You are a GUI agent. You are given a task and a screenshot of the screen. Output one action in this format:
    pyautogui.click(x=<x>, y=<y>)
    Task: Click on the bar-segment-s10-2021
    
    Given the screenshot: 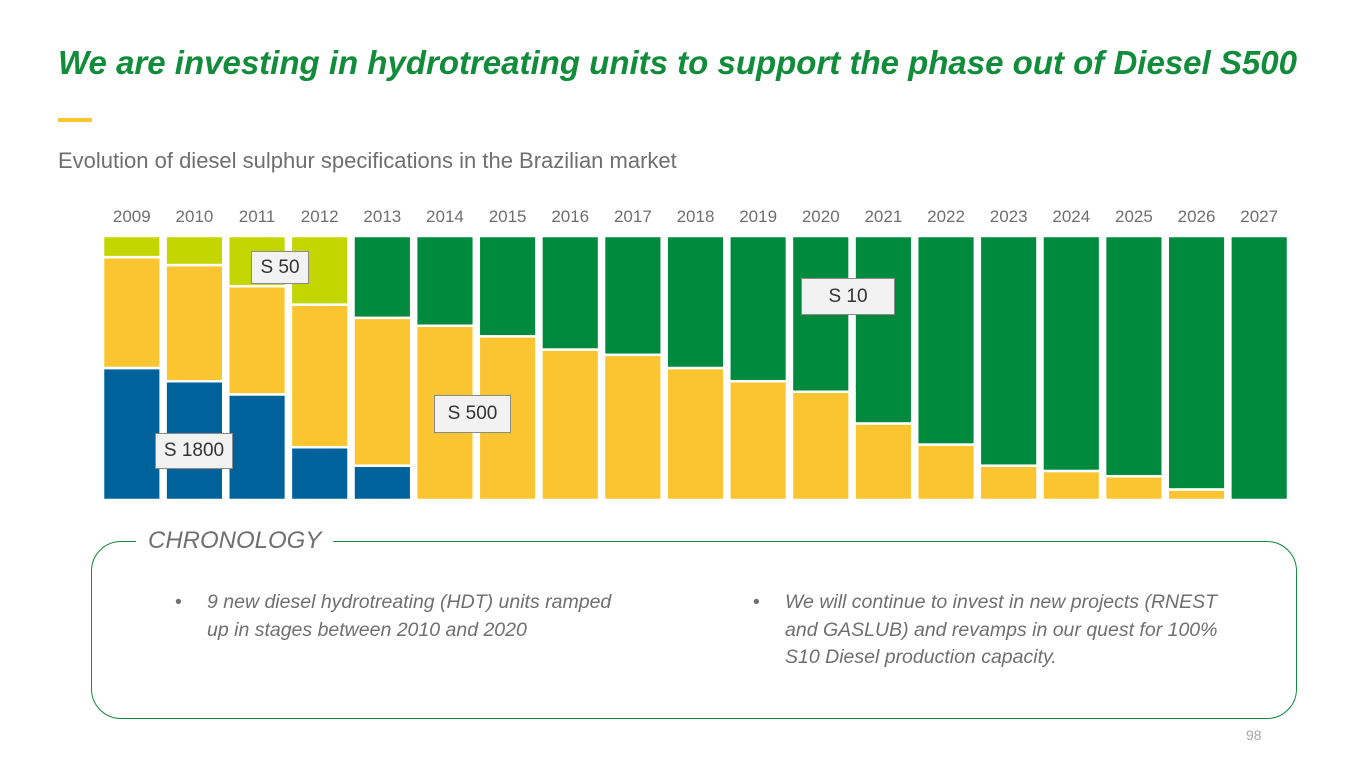 What is the action you would take?
    pyautogui.click(x=883, y=329)
    